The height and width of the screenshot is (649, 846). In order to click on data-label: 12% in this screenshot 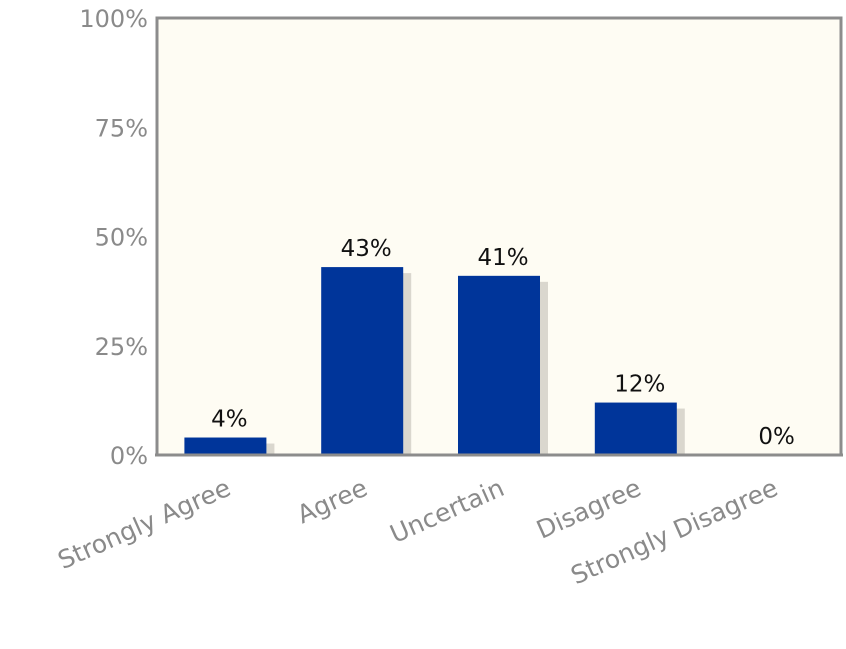, I will do `click(639, 385)`.